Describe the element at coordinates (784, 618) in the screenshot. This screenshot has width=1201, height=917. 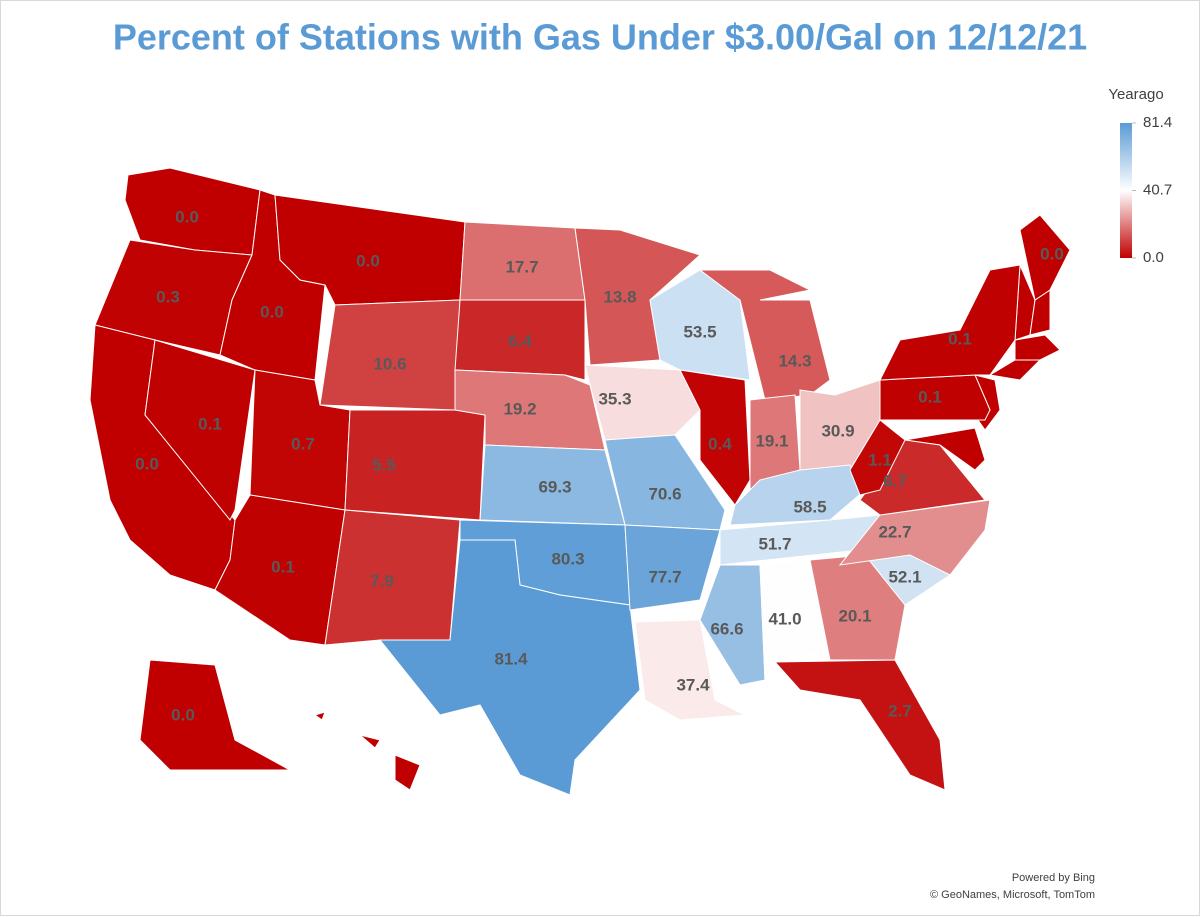
I see `data-label: 41.0` at that location.